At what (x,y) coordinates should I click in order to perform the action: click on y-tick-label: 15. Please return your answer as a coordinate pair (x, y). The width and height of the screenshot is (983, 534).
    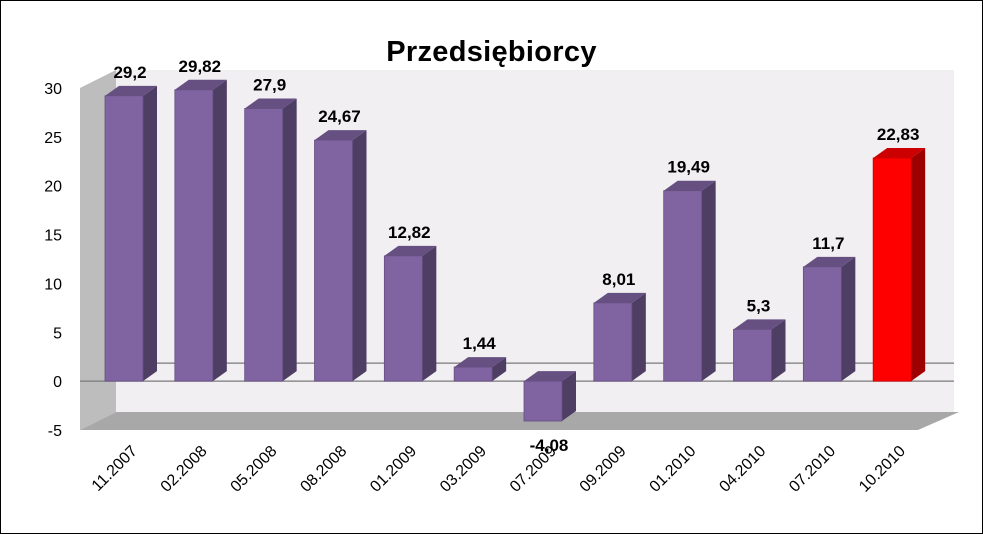
    Looking at the image, I should click on (53, 236).